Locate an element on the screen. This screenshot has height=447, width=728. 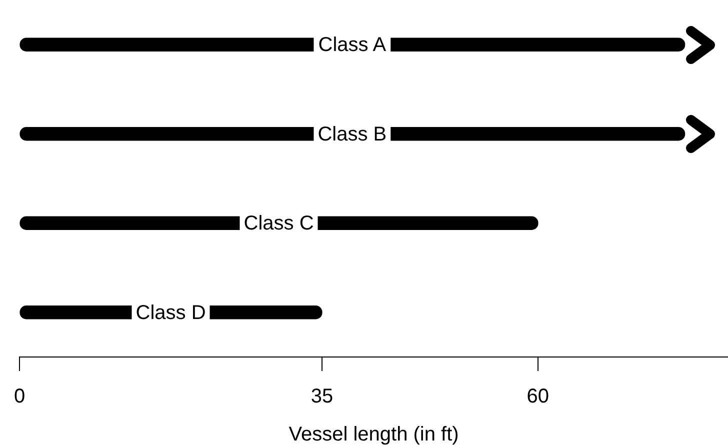
x-tick-label: 35 is located at coordinates (322, 397).